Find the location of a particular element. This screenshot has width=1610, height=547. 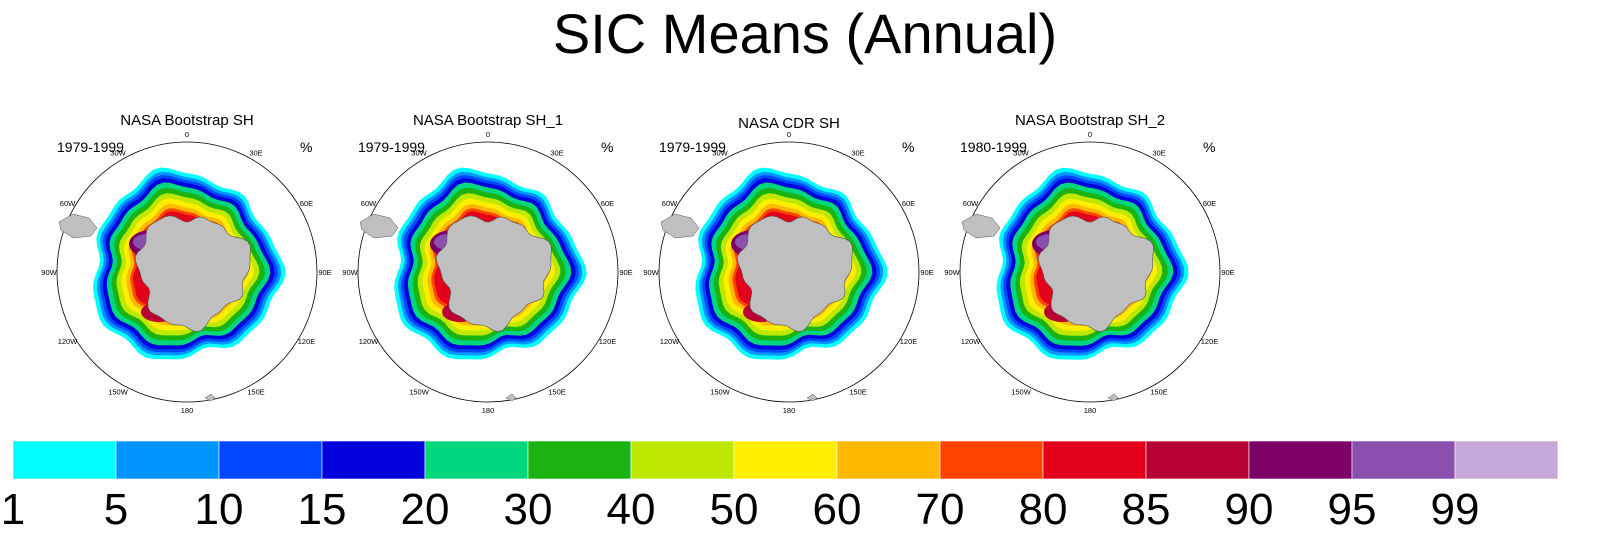

colorbar-tick-label: 95 is located at coordinates (1352, 509).